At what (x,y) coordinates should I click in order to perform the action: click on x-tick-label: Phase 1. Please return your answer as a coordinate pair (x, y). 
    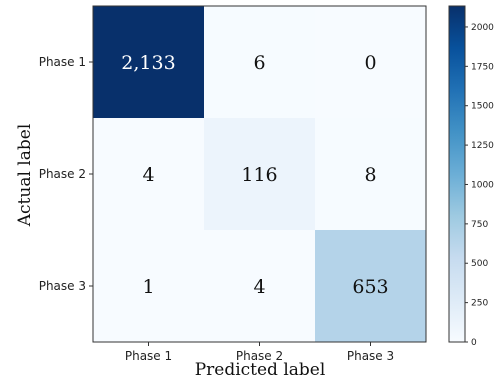
    Looking at the image, I should click on (148, 356).